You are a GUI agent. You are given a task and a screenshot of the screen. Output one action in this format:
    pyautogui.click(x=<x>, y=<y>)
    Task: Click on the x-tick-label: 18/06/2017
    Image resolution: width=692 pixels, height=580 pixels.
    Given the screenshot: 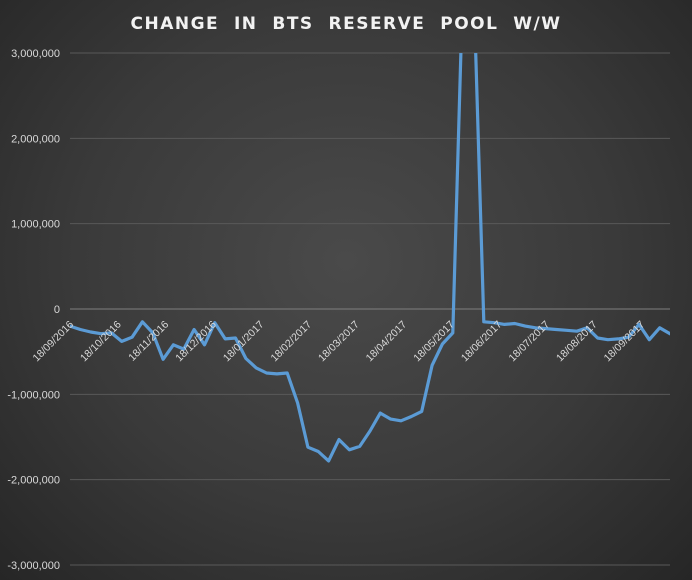 What is the action you would take?
    pyautogui.click(x=482, y=342)
    